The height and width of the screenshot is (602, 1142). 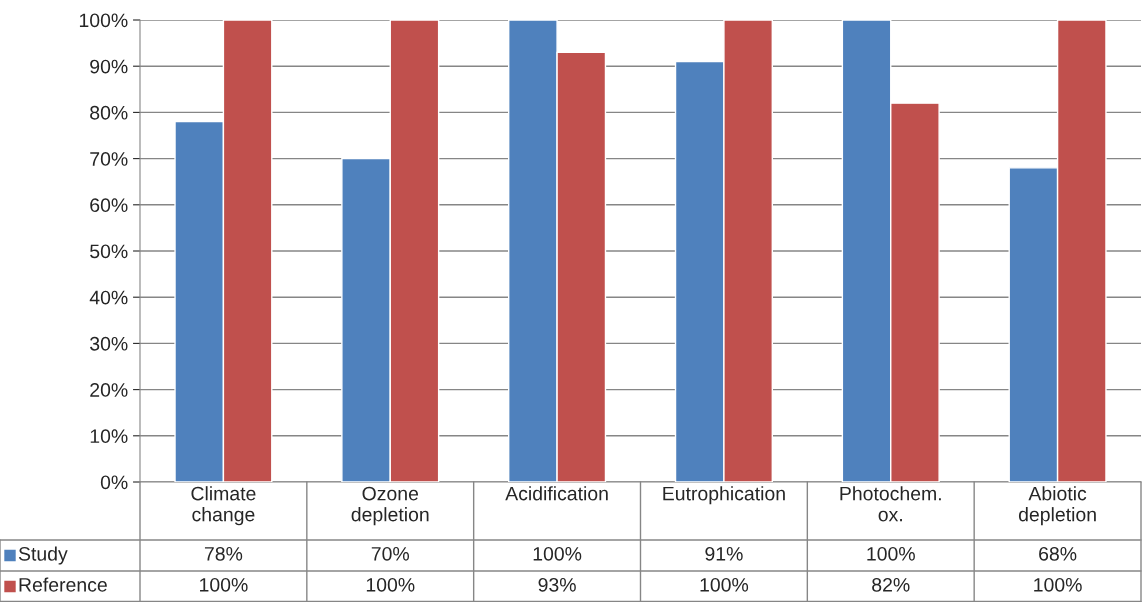 What do you see at coordinates (390, 506) in the screenshot?
I see `x-tick-label: Ozone depletion` at bounding box center [390, 506].